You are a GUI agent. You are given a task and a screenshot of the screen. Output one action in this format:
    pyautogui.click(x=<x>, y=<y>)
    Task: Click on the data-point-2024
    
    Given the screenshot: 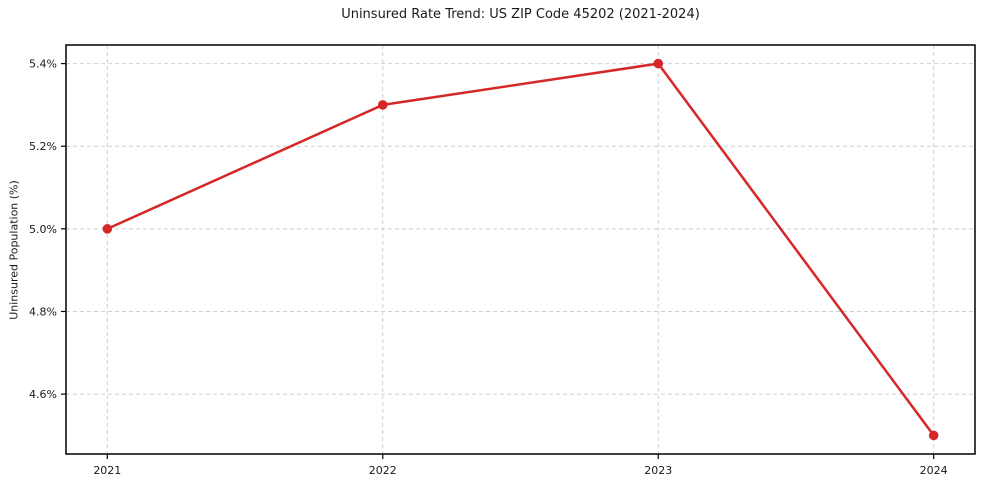 What is the action you would take?
    pyautogui.click(x=933, y=435)
    